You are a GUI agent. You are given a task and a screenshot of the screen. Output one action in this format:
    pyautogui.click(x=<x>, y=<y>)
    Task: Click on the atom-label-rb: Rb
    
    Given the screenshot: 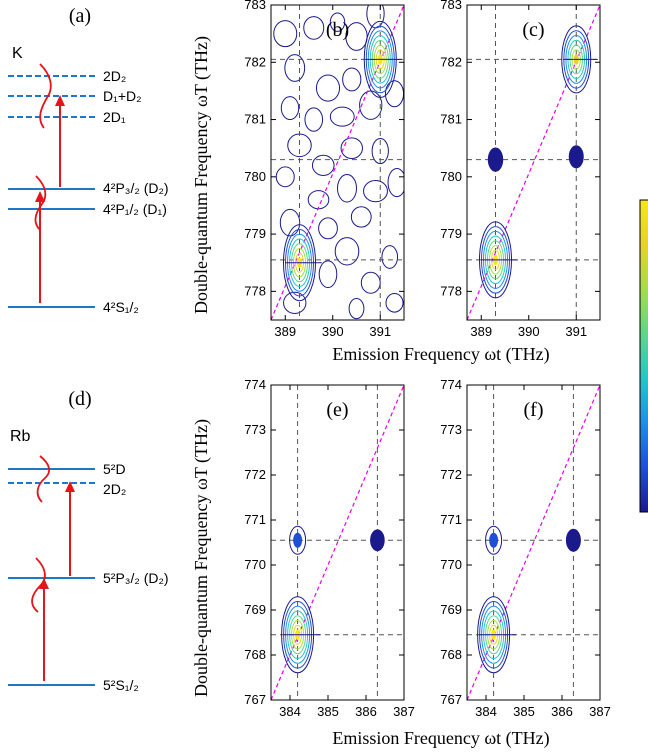 What is the action you would take?
    pyautogui.click(x=20, y=436)
    